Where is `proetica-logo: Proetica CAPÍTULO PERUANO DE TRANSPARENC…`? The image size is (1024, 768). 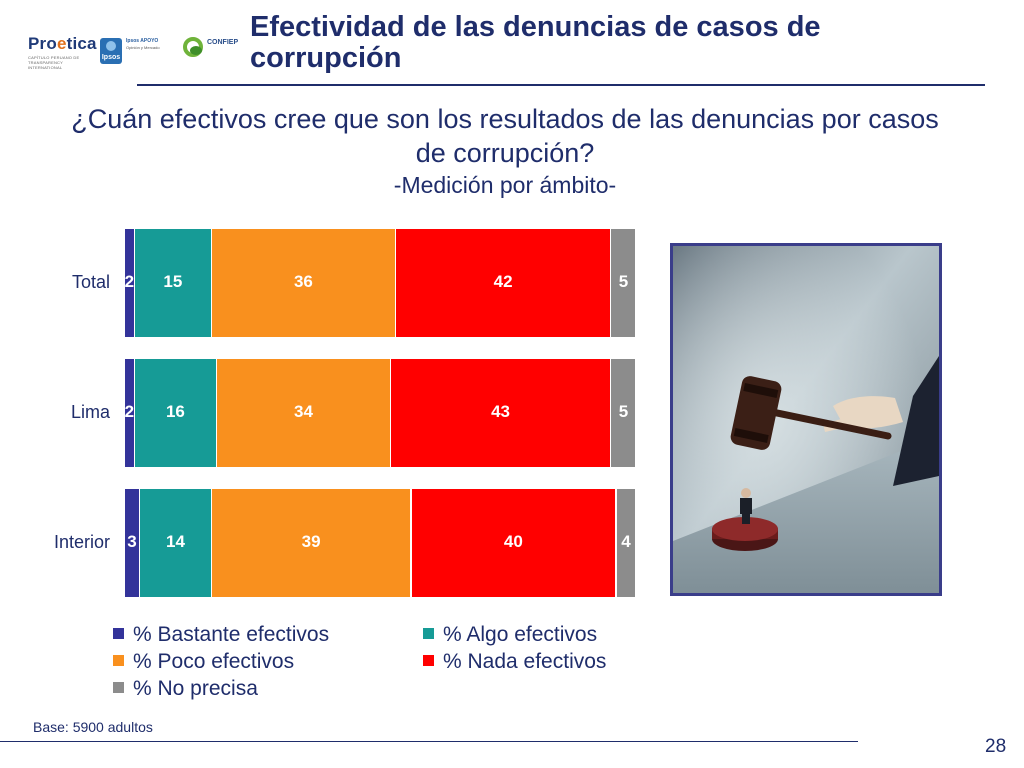 proetica-logo: Proetica CAPÍTULO PERUANO DE TRANSPARENC… is located at coordinates (62, 52).